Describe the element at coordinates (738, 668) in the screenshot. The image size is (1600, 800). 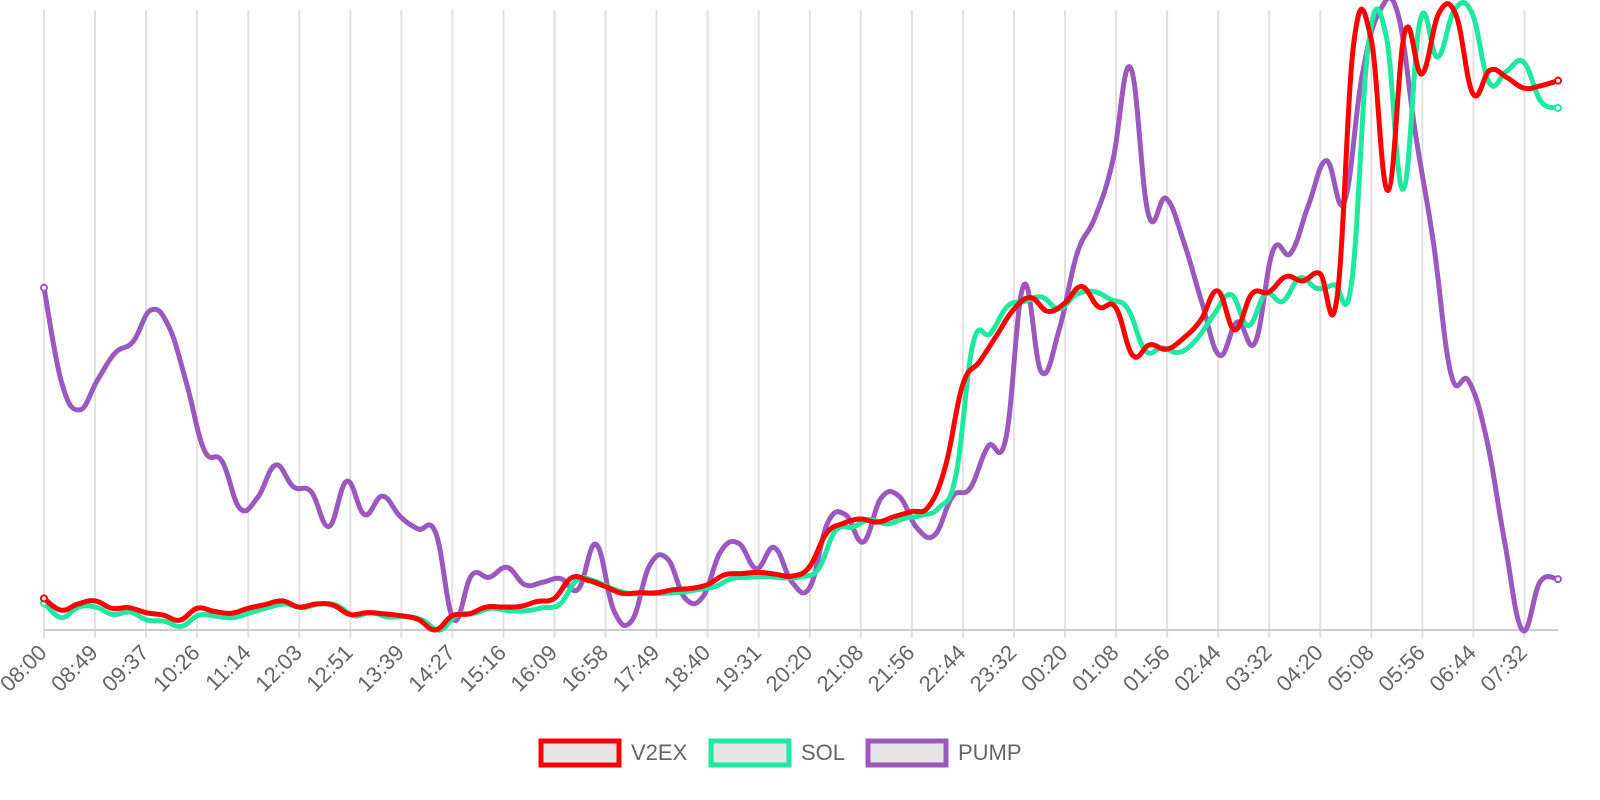
I see `x-tick-label: 19:31` at that location.